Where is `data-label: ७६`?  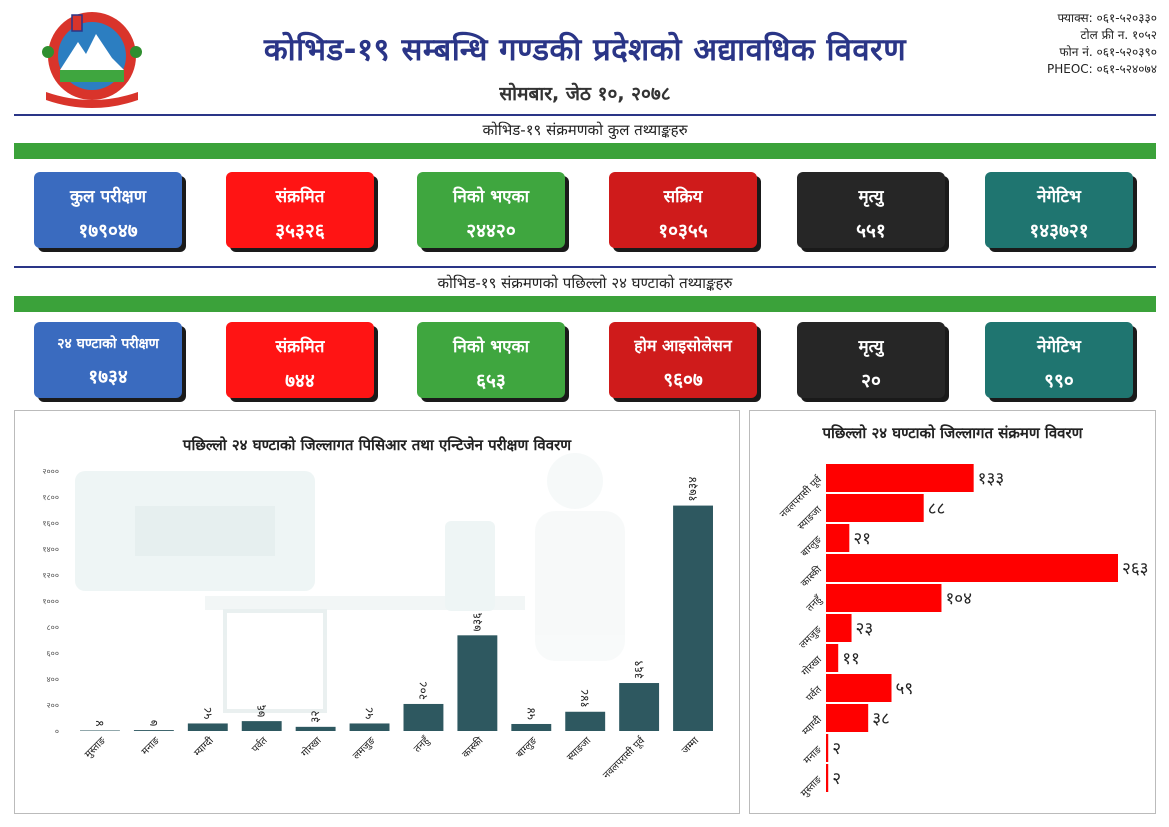
data-label: ७६ is located at coordinates (261, 711).